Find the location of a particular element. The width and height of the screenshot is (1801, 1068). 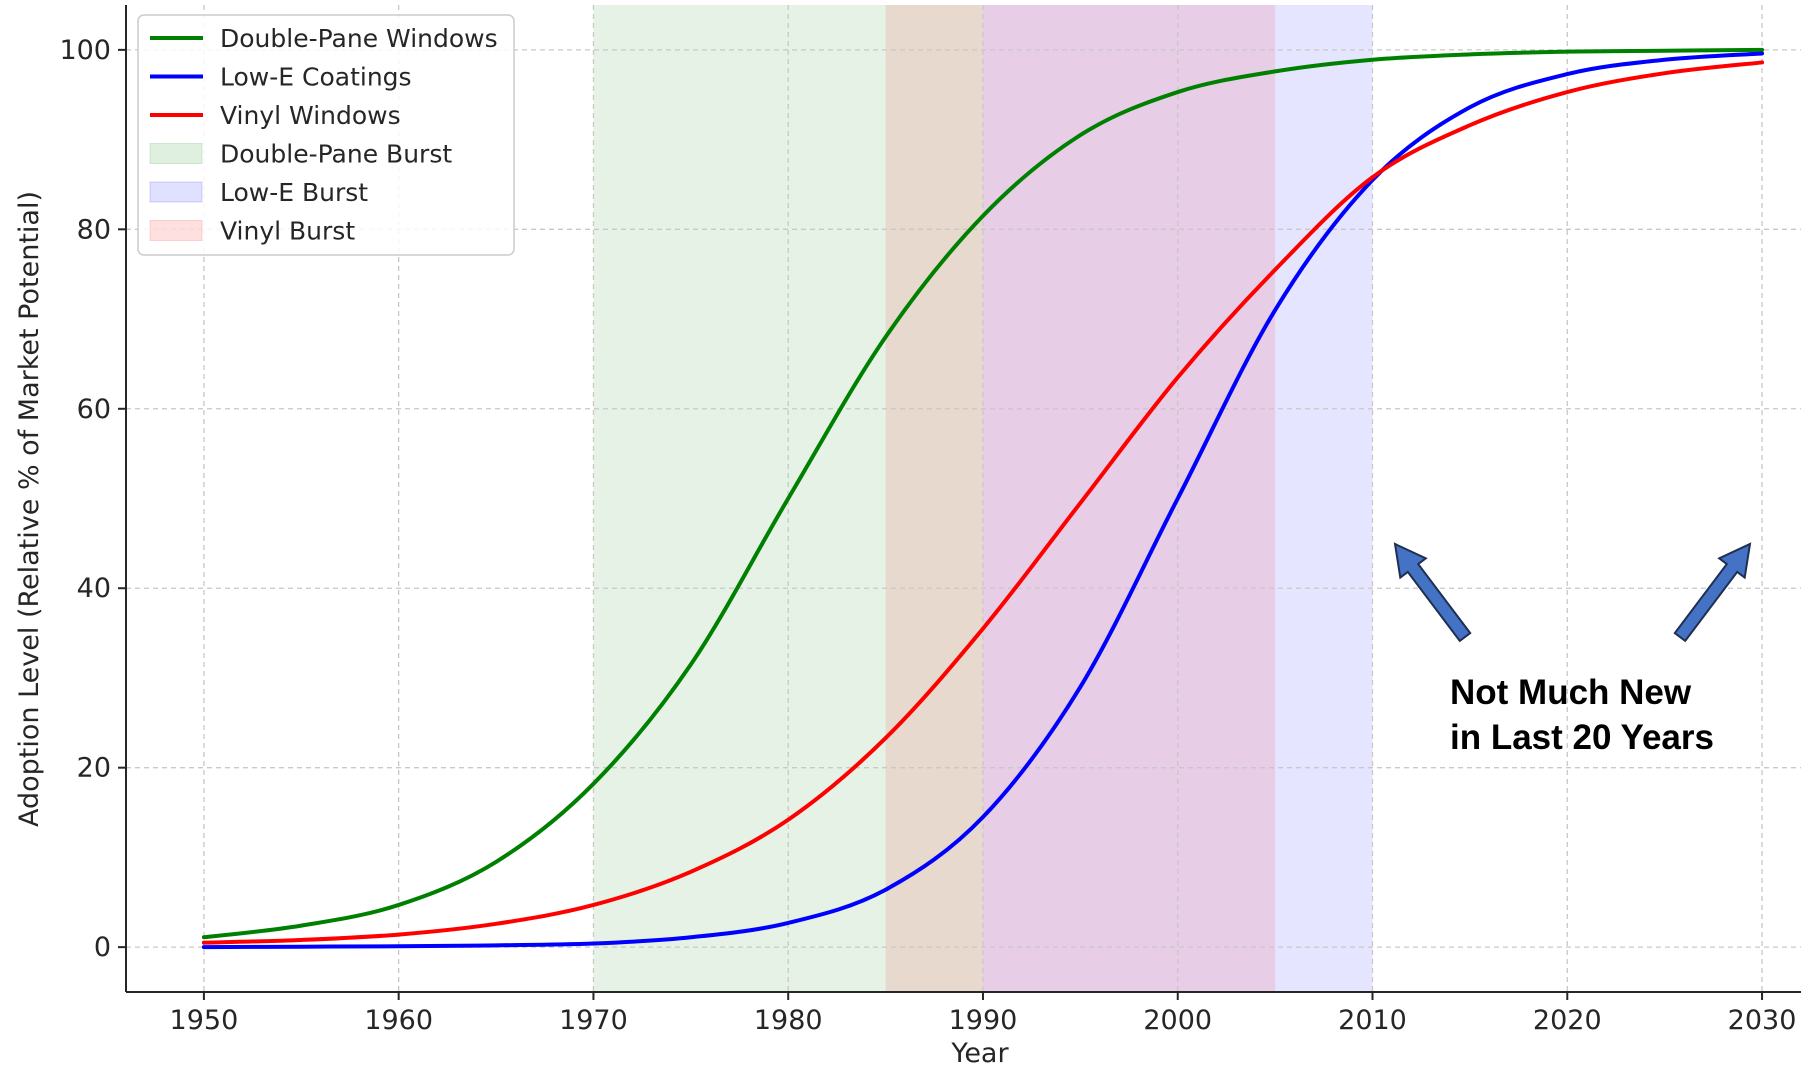

legend-label-1: Double-Pane Windows is located at coordinates (359, 38).